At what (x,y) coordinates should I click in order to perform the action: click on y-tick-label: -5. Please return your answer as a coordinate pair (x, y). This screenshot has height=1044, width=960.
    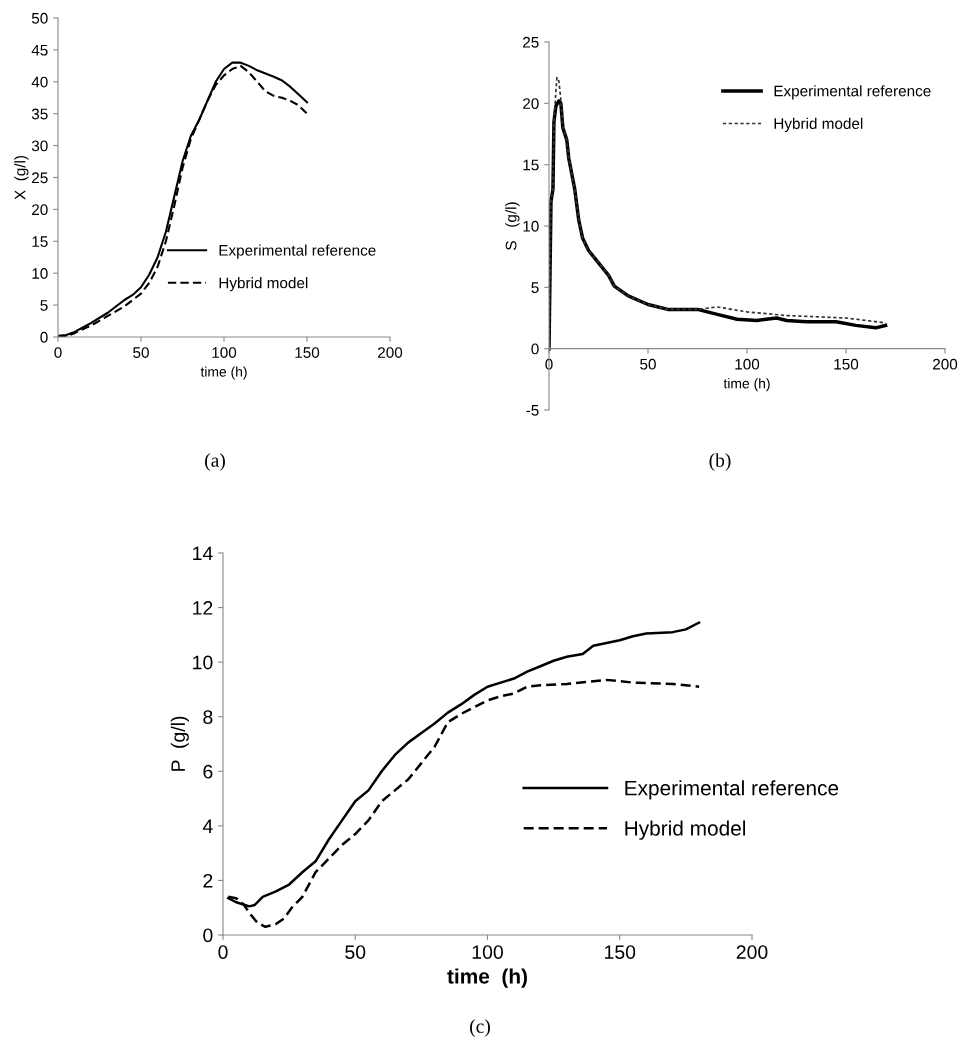
    Looking at the image, I should click on (532, 410).